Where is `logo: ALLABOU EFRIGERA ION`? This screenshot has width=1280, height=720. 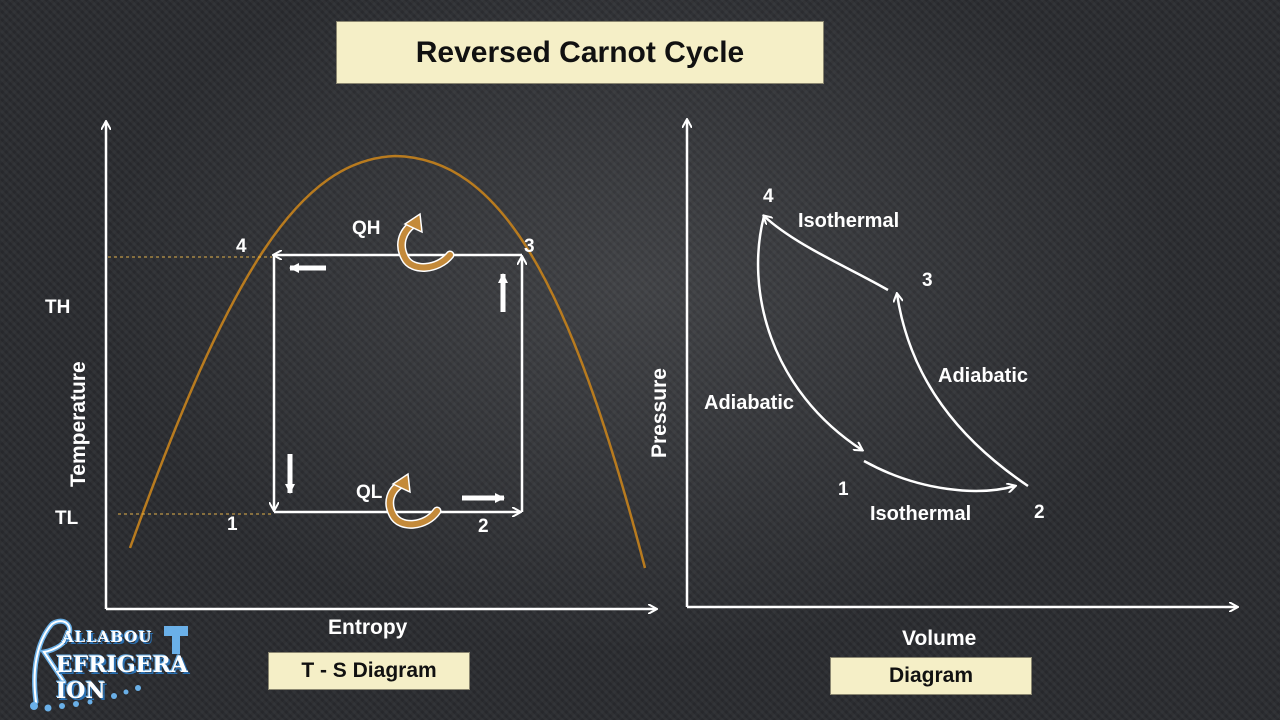 logo: ALLABOU EFRIGERA ION is located at coordinates (119, 662).